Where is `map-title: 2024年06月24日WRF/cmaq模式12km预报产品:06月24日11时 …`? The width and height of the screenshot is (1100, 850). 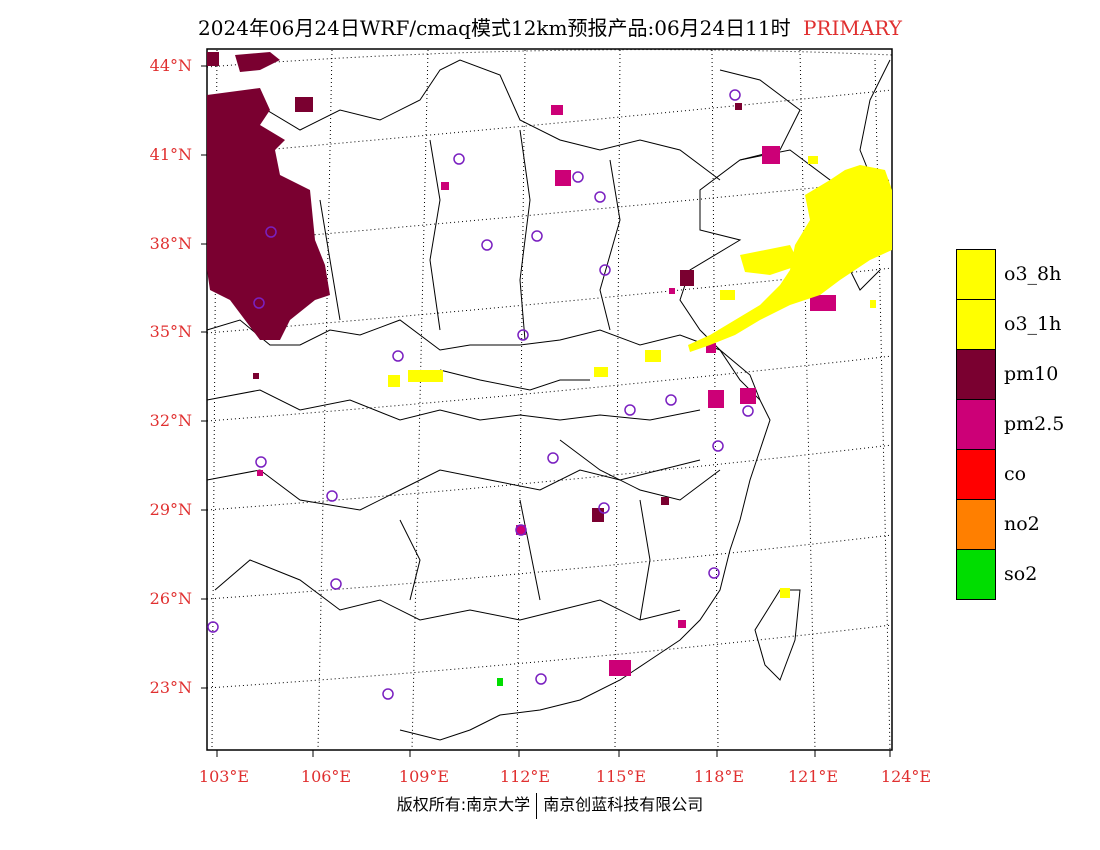 map-title: 2024年06月24日WRF/cmaq模式12km预报产品:06月24日11时 … is located at coordinates (550, 26).